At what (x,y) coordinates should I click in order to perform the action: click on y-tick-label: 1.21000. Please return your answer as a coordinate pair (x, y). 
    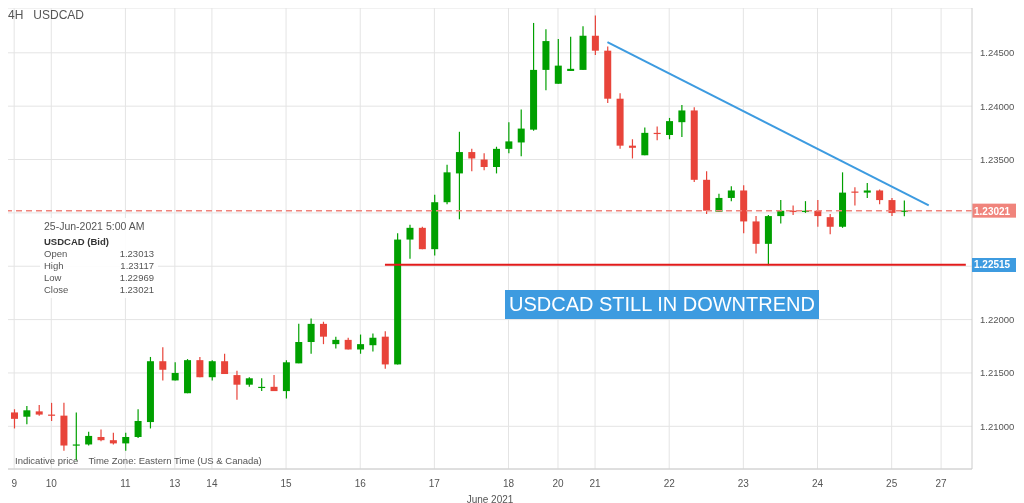
    Looking at the image, I should click on (997, 426).